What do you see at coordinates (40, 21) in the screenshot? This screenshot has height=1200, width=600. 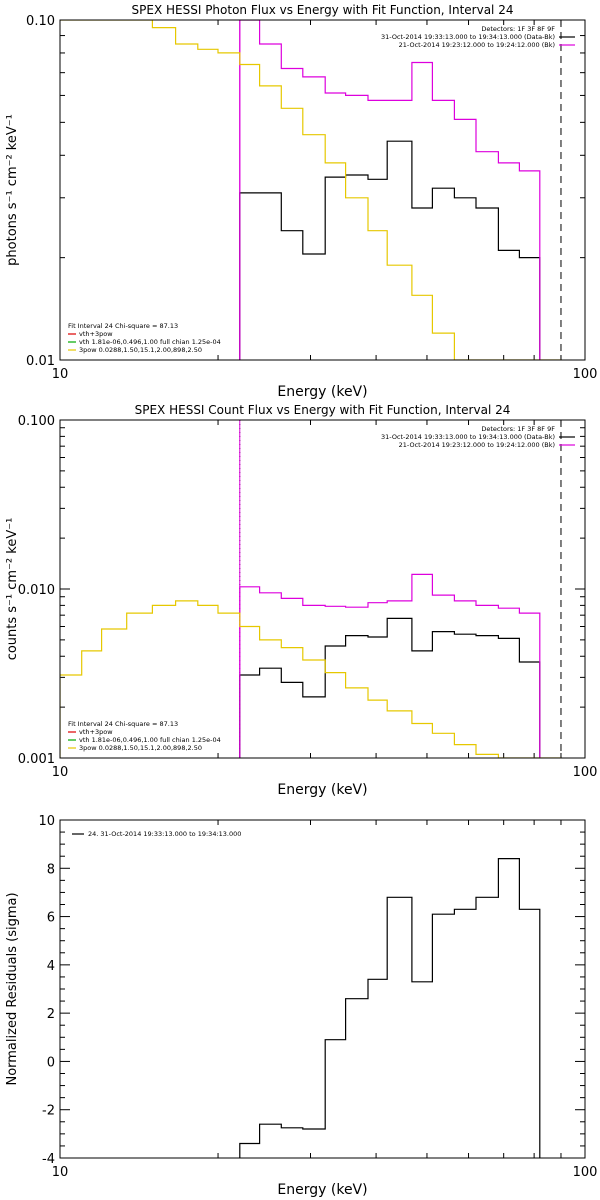 I see `y-tick-label: 0.10` at bounding box center [40, 21].